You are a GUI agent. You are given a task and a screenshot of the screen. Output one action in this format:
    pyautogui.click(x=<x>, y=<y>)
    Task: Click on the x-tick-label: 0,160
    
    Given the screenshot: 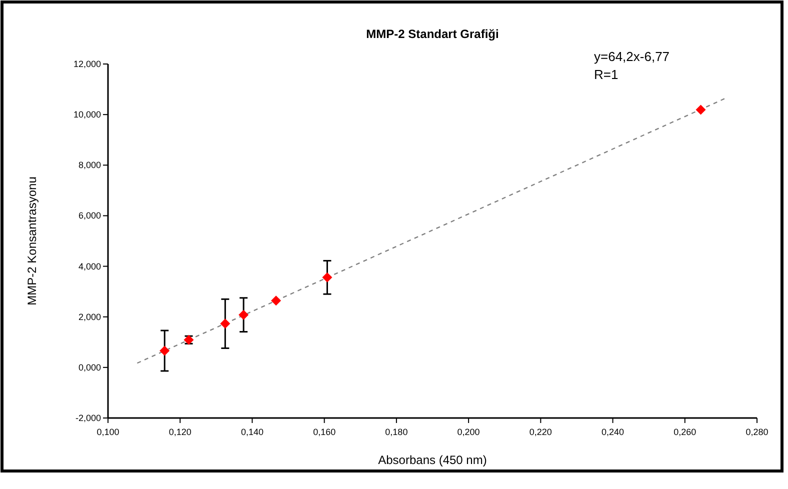 What is the action you would take?
    pyautogui.click(x=324, y=432)
    